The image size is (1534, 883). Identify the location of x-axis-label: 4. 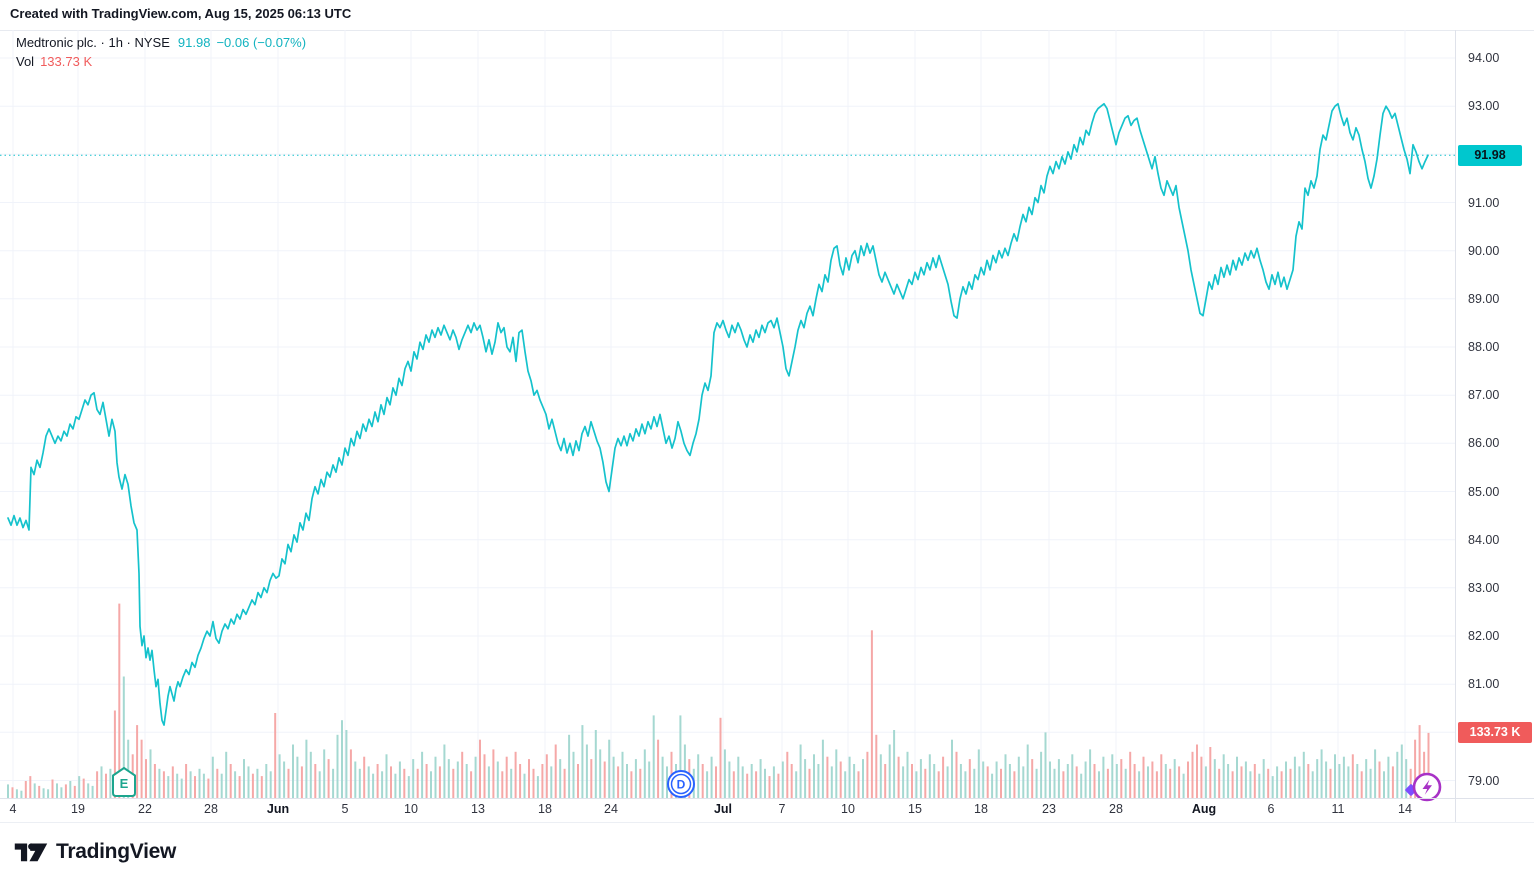
(13, 809).